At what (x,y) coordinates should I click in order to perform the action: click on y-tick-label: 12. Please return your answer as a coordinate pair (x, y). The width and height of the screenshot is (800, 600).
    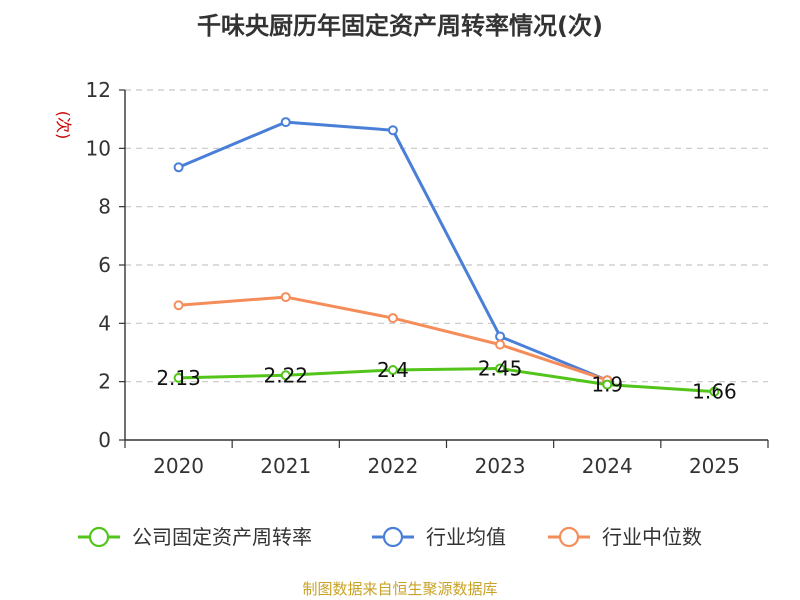
    Looking at the image, I should click on (98, 90).